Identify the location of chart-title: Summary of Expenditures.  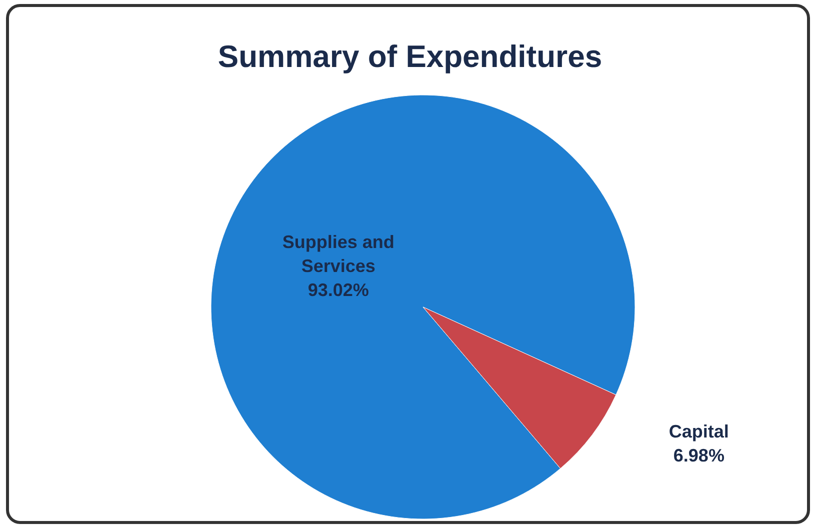
(410, 56).